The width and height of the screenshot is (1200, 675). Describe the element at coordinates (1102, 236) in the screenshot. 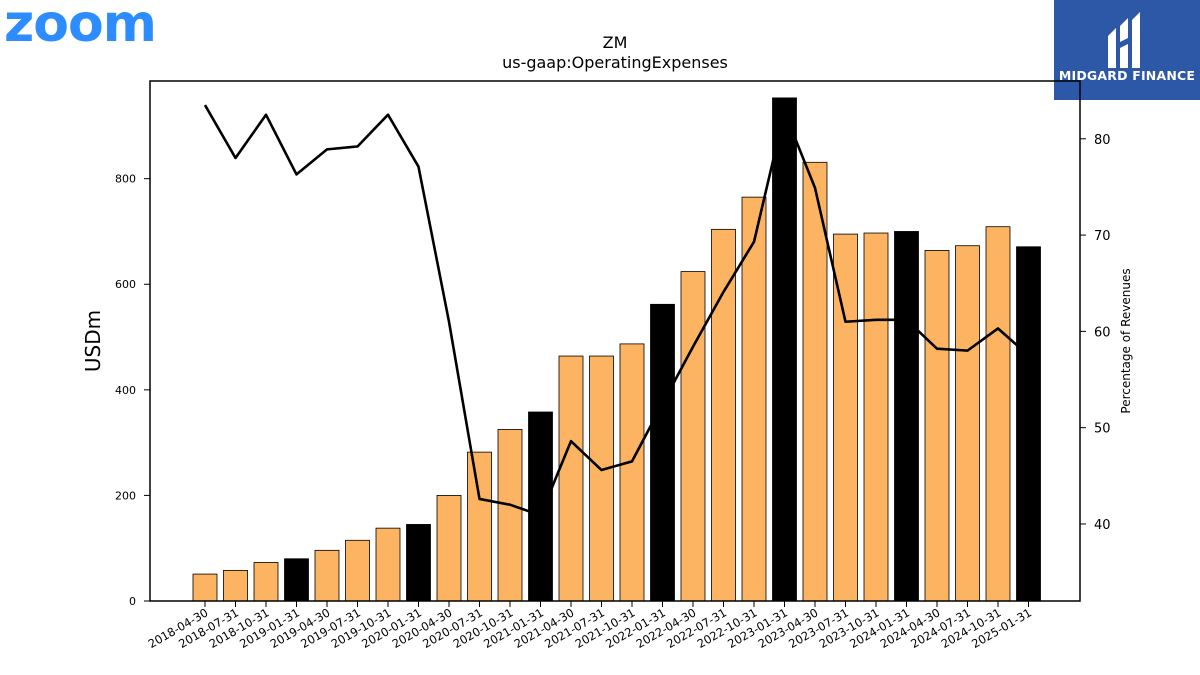

I see `y2-tick-label: 70` at that location.